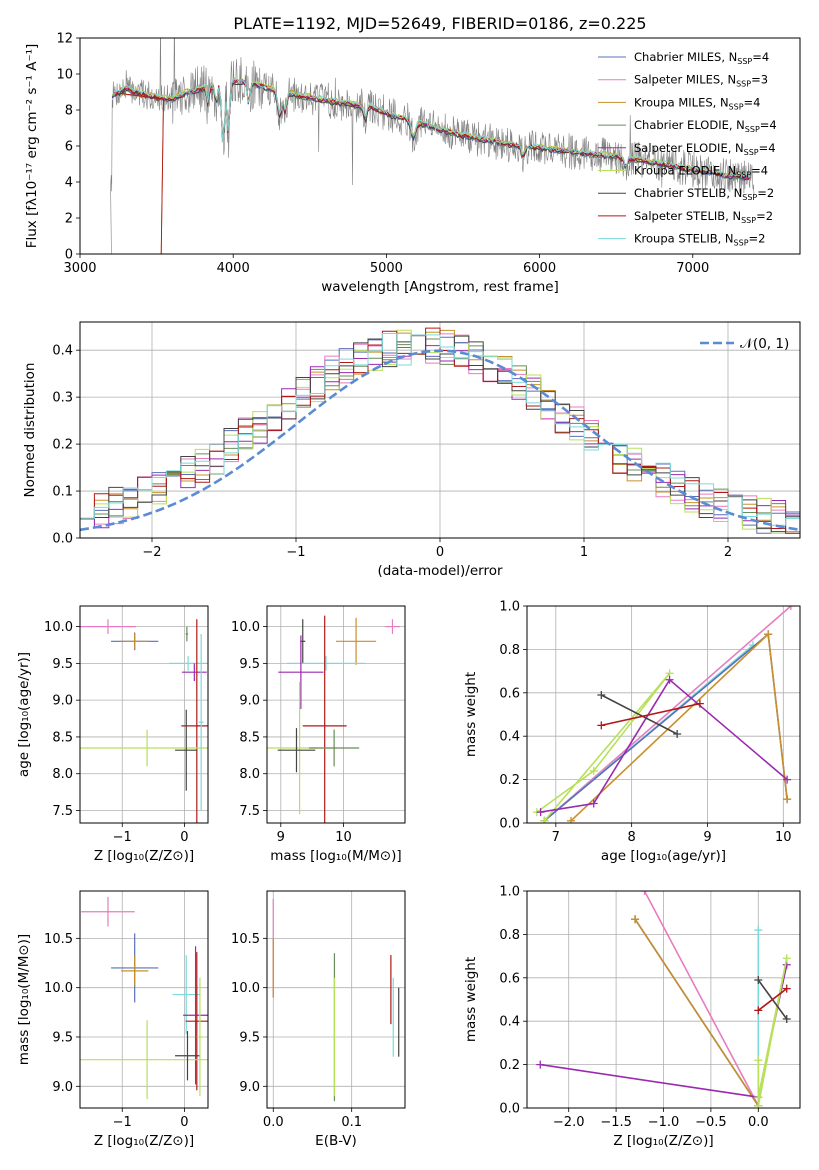  I want to click on x-tick-label: 1, so click(584, 552).